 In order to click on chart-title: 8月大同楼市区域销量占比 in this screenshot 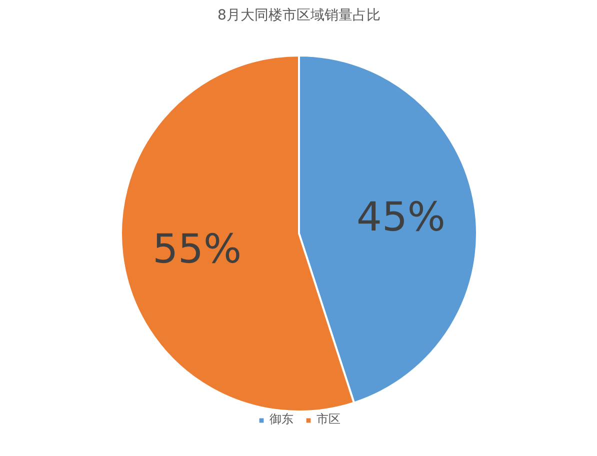, I will do `click(299, 16)`.